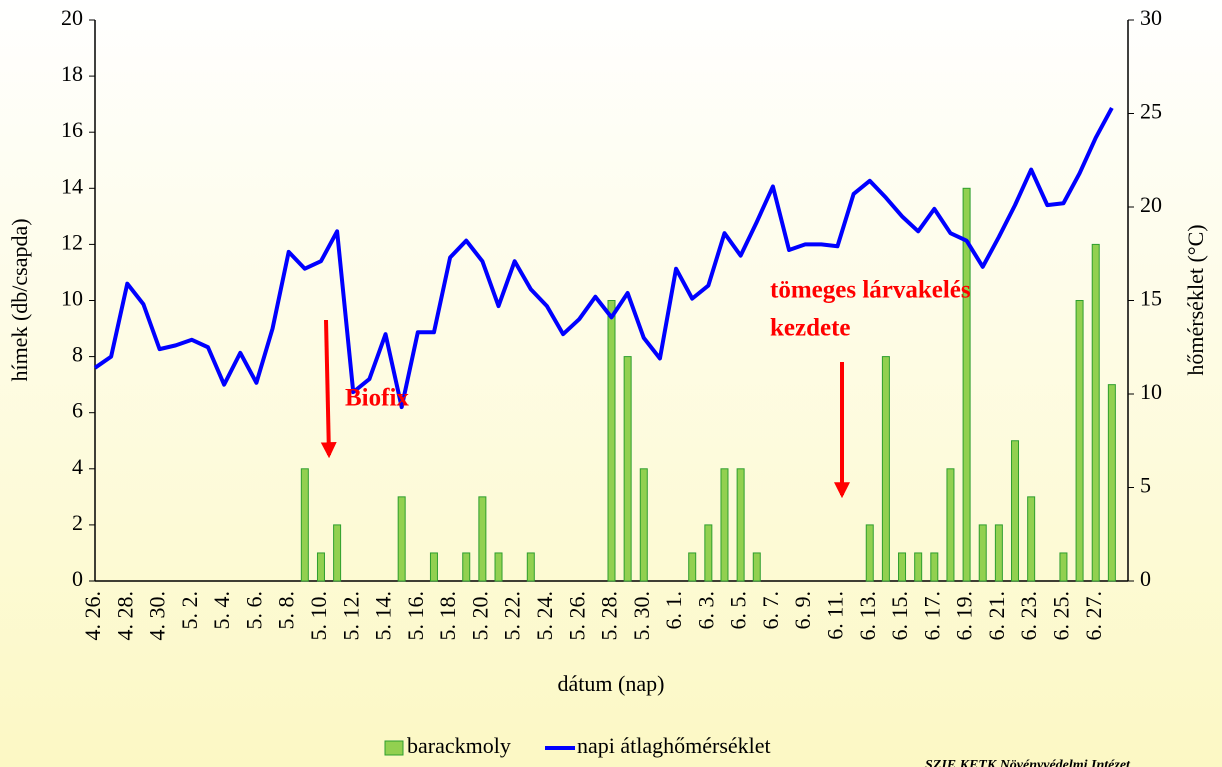 The height and width of the screenshot is (767, 1222). What do you see at coordinates (377, 398) in the screenshot?
I see `annotation: Biofix` at bounding box center [377, 398].